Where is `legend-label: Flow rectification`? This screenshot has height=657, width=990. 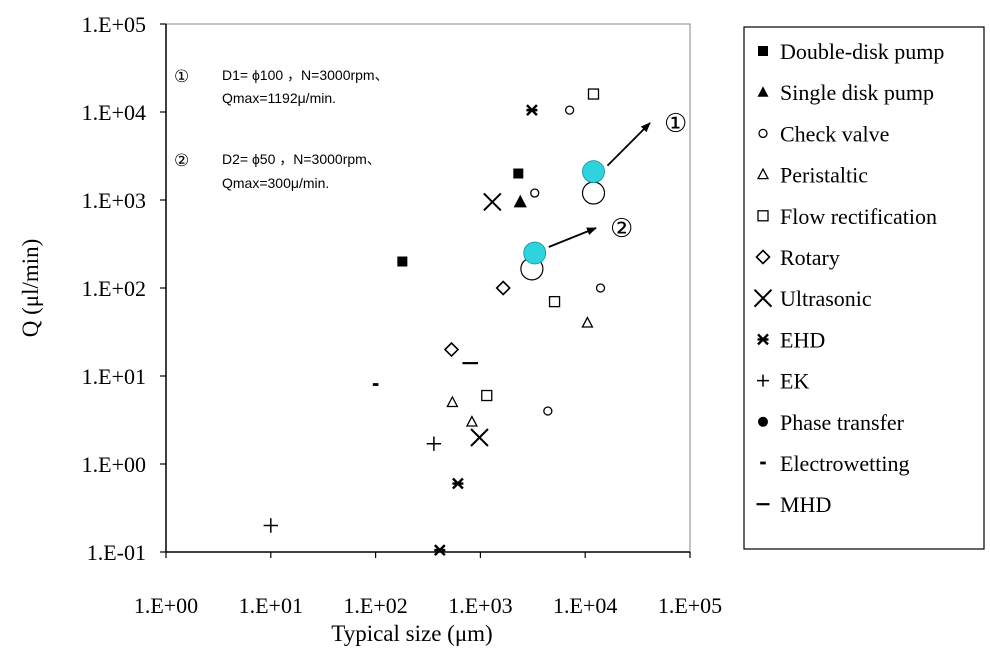
legend-label: Flow rectification is located at coordinates (858, 216).